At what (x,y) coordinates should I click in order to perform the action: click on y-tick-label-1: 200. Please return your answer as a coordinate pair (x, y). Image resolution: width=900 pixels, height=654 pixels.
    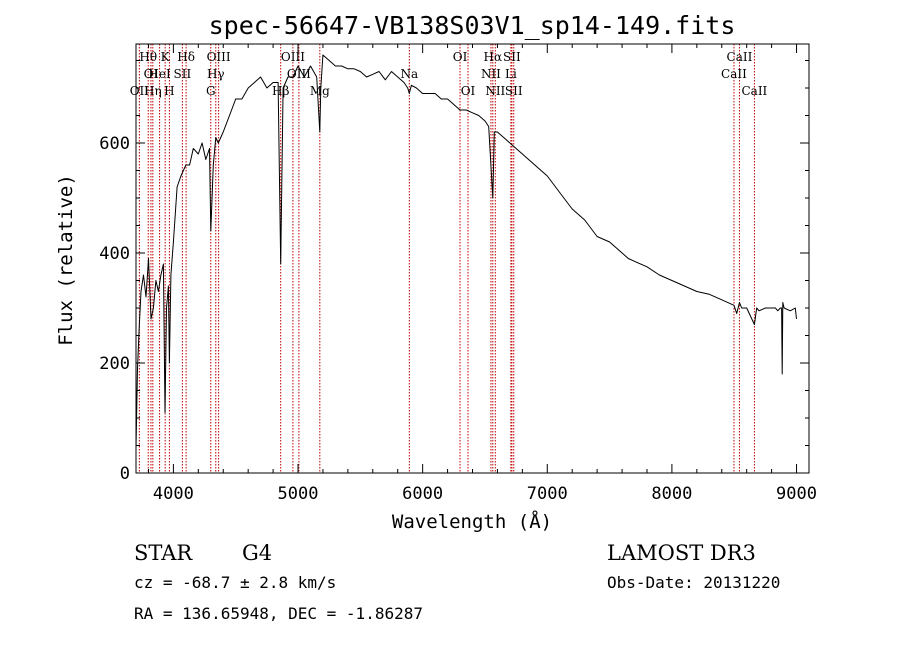
    Looking at the image, I should click on (114, 364).